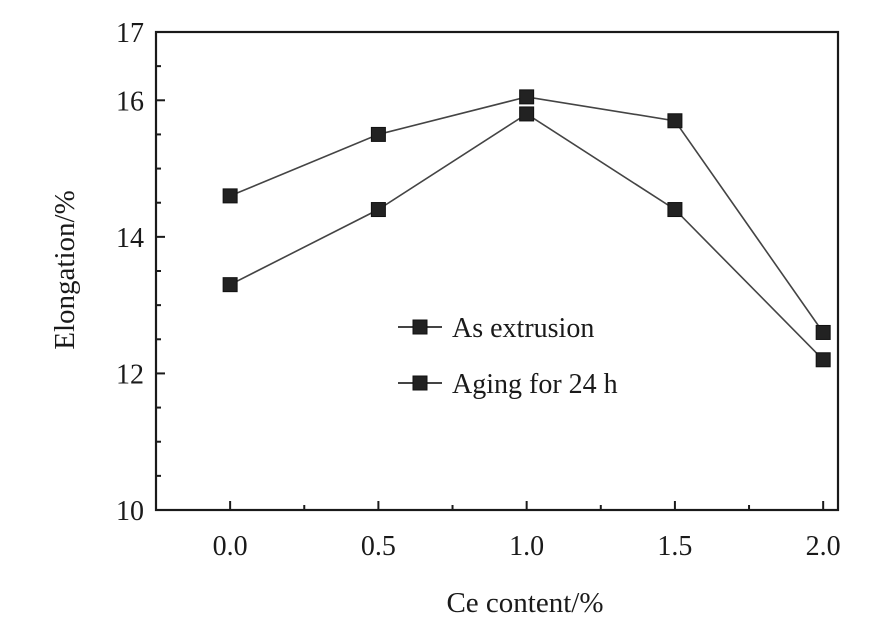 The height and width of the screenshot is (632, 882). Describe the element at coordinates (523, 328) in the screenshot. I see `legend-label: As extrusion` at that location.